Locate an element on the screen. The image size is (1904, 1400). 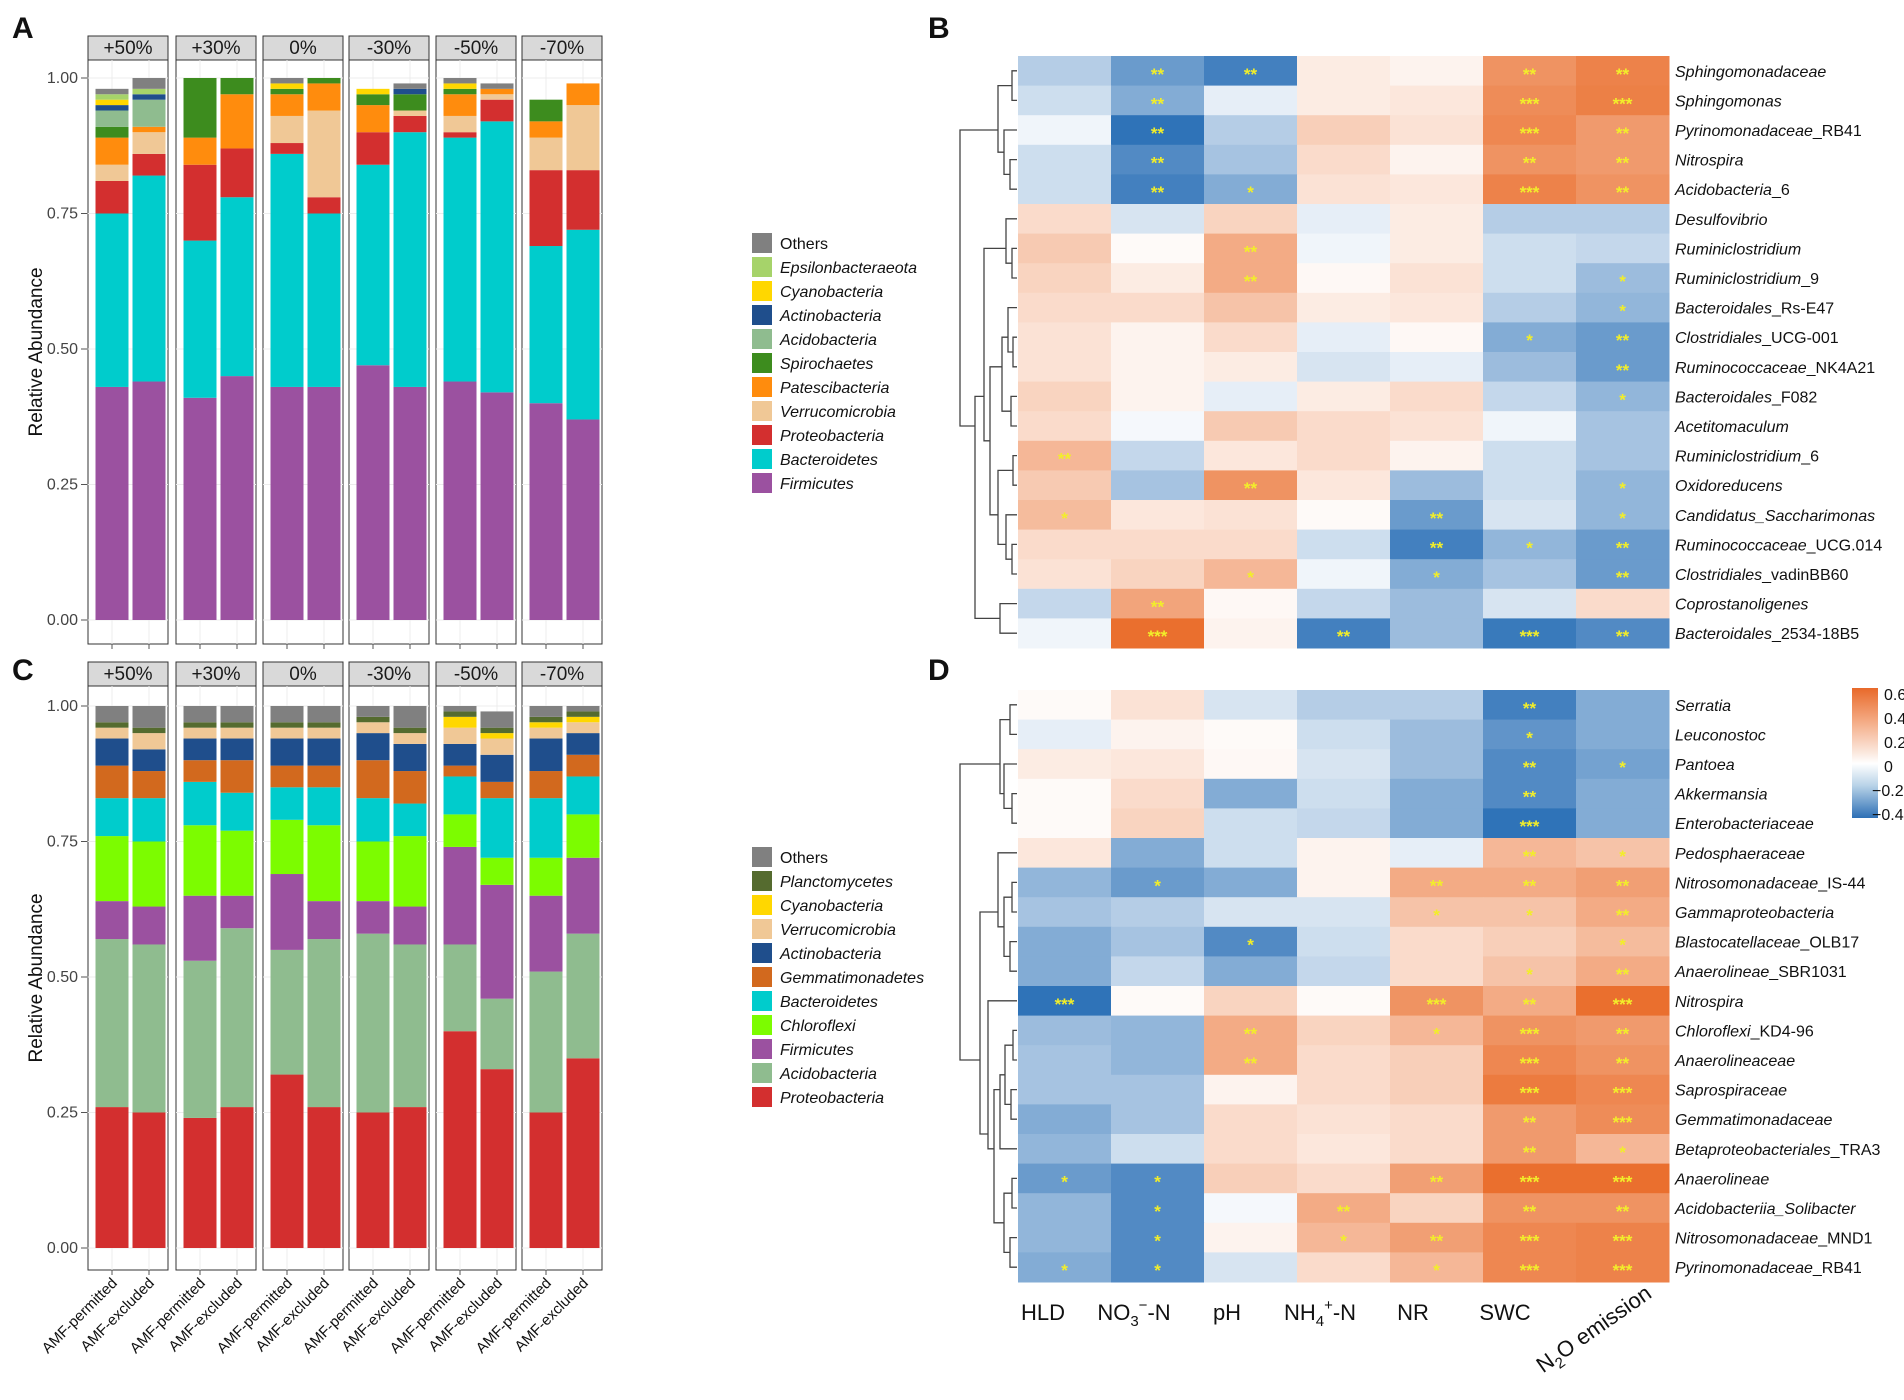
heatmap-cell-clostridiales-ucg-001-nr is located at coordinates (1437, 337).